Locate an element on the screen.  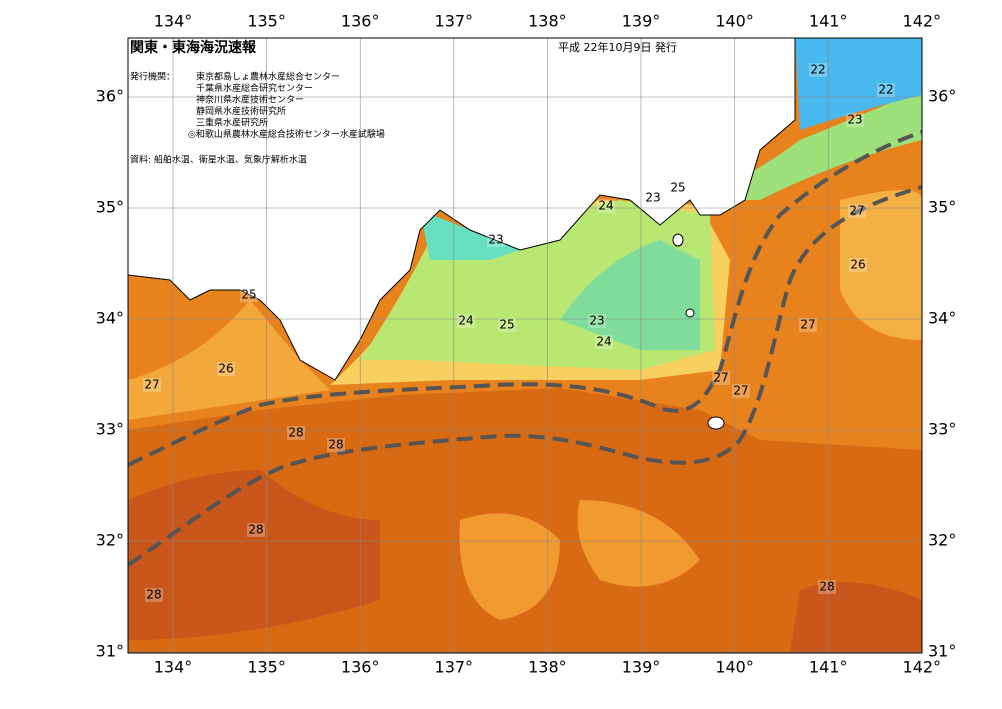
agency: 千葉県水産総合研究センター is located at coordinates (254, 88).